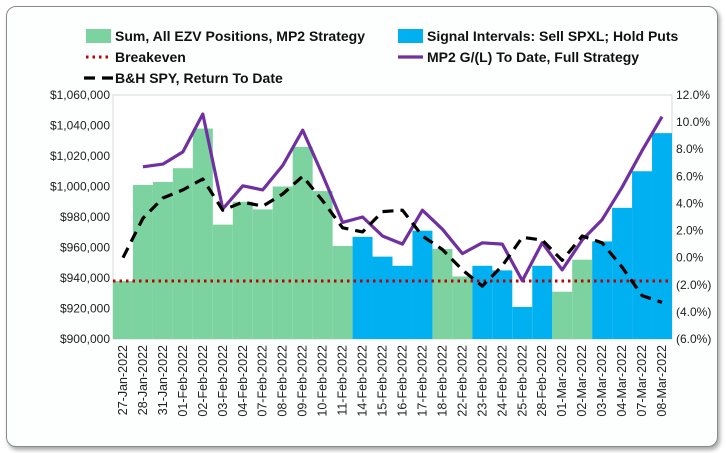 This screenshot has width=726, height=453. What do you see at coordinates (533, 57) in the screenshot?
I see `legend-label-3: MP2 G/(L) To Date, Full Strategy` at bounding box center [533, 57].